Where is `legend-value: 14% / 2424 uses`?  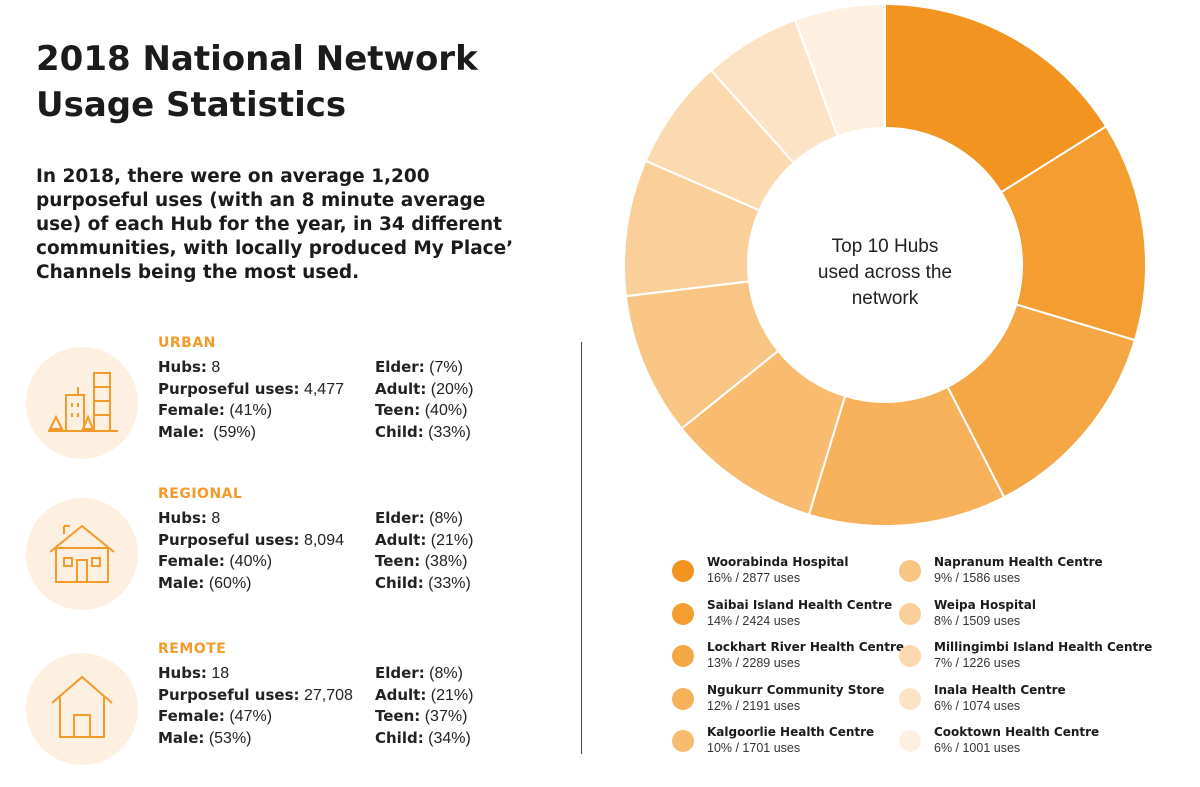 legend-value: 14% / 2424 uses is located at coordinates (754, 620).